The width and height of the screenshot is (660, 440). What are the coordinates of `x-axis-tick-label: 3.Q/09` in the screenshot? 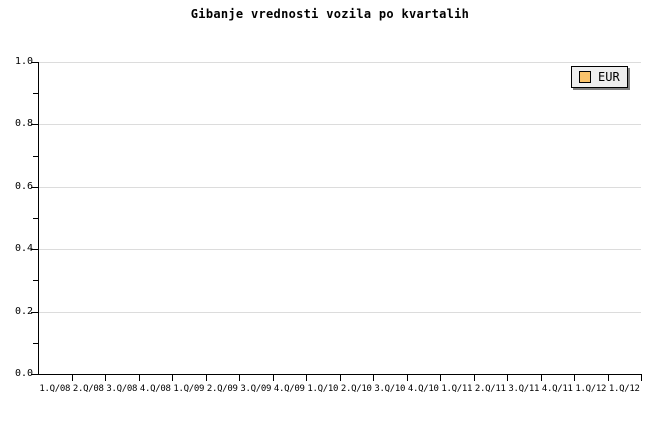 It's located at (256, 389).